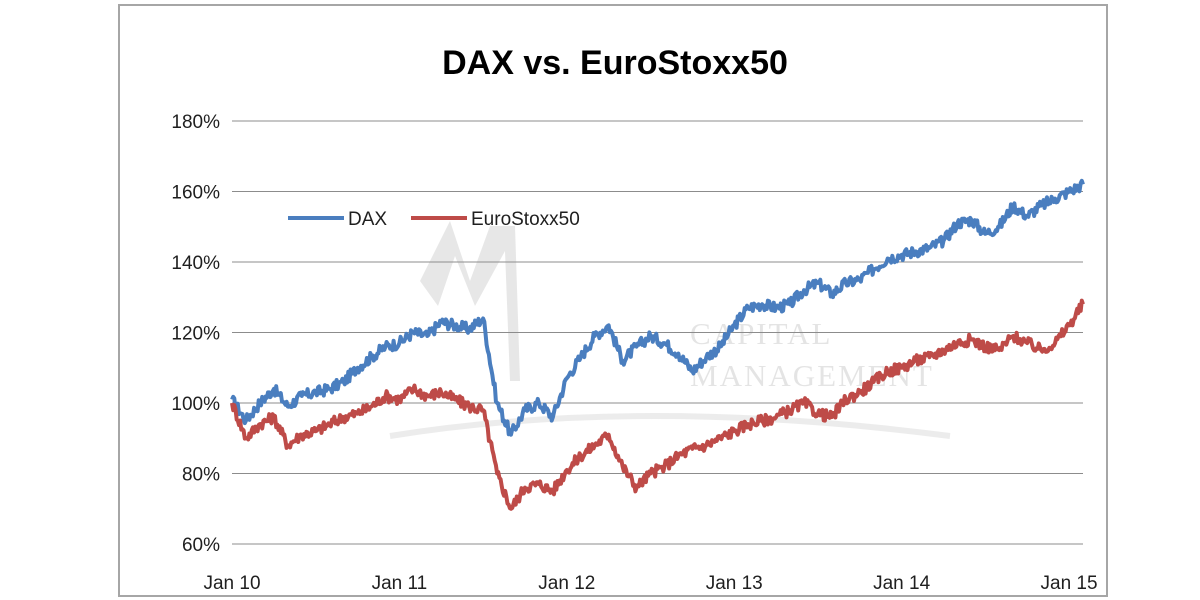  What do you see at coordinates (367, 219) in the screenshot?
I see `legend-label-dax: DAX` at bounding box center [367, 219].